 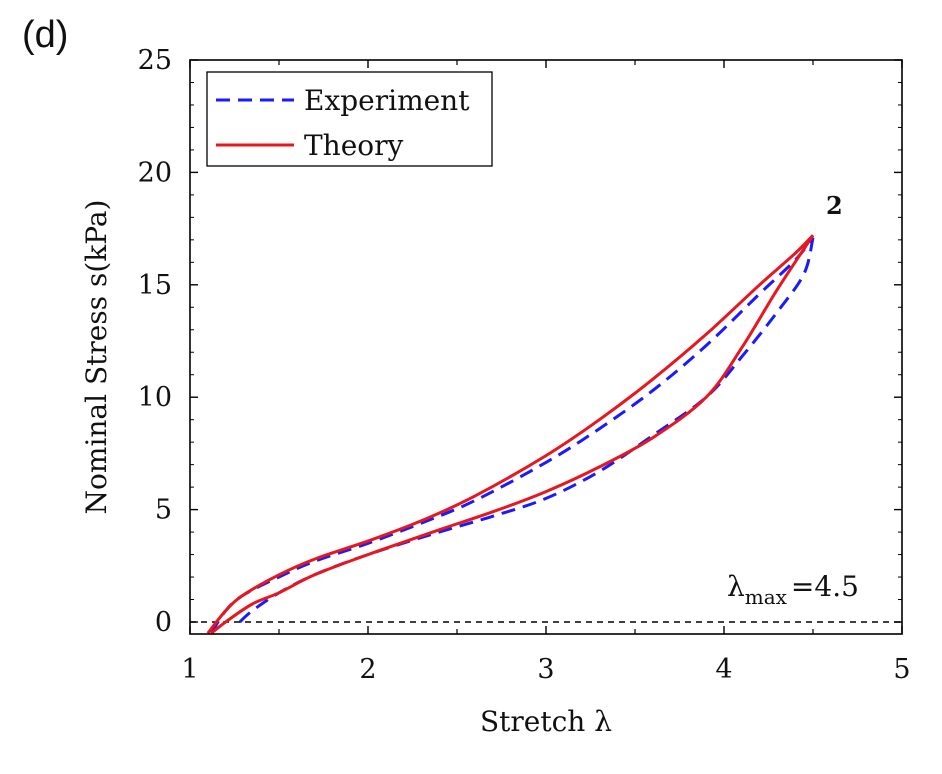 What do you see at coordinates (766, 597) in the screenshot?
I see `lambda-subscript: max` at bounding box center [766, 597].